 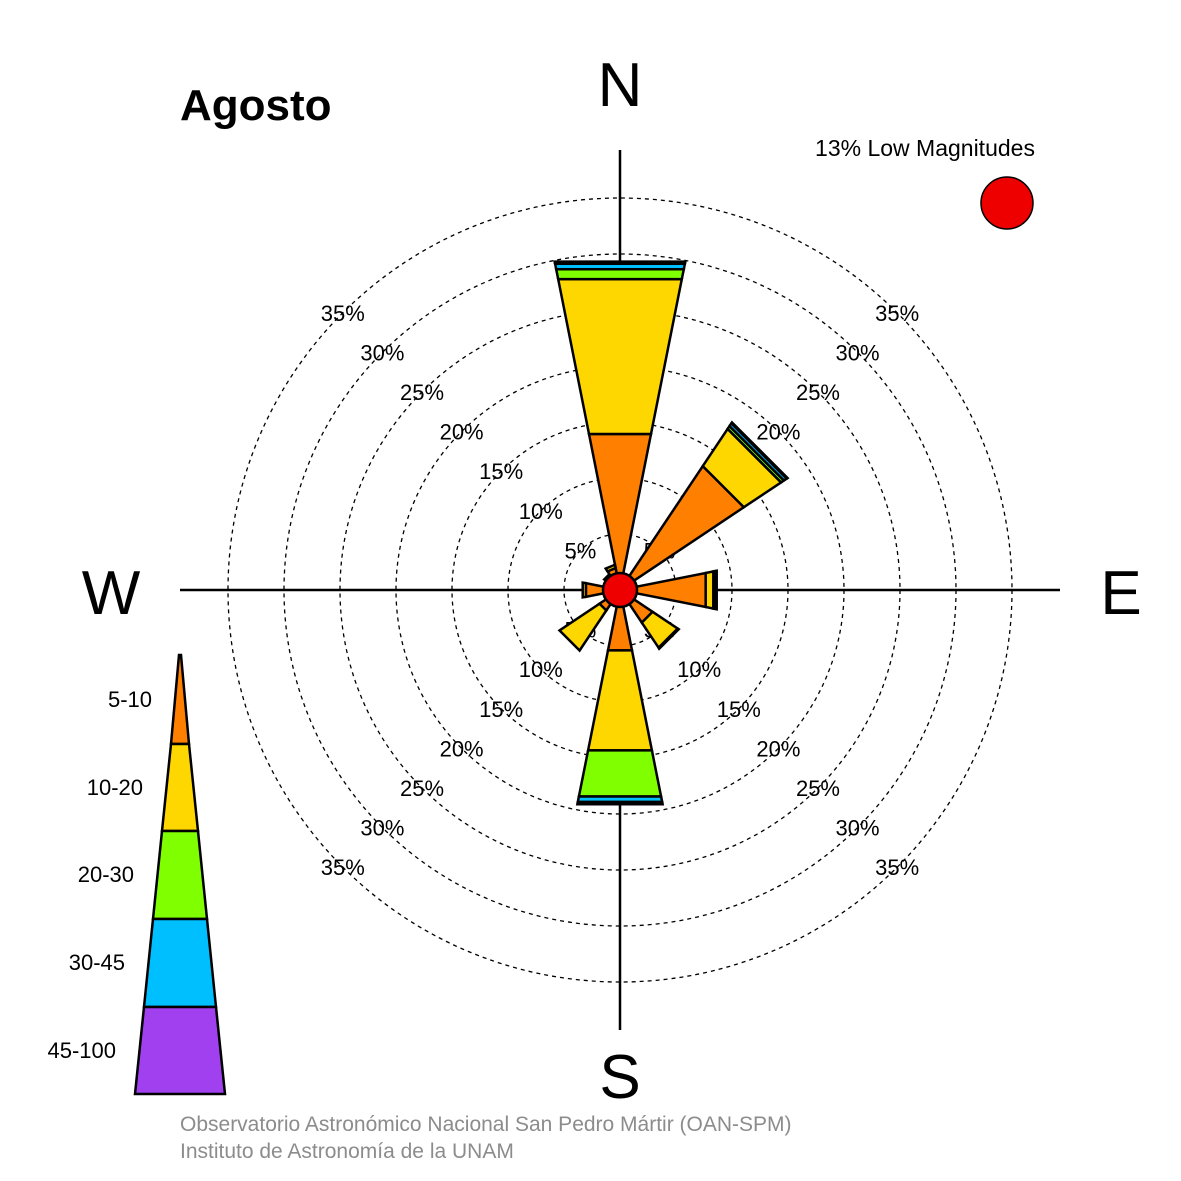 I want to click on ring-label-25-se: 25%, so click(x=818, y=788).